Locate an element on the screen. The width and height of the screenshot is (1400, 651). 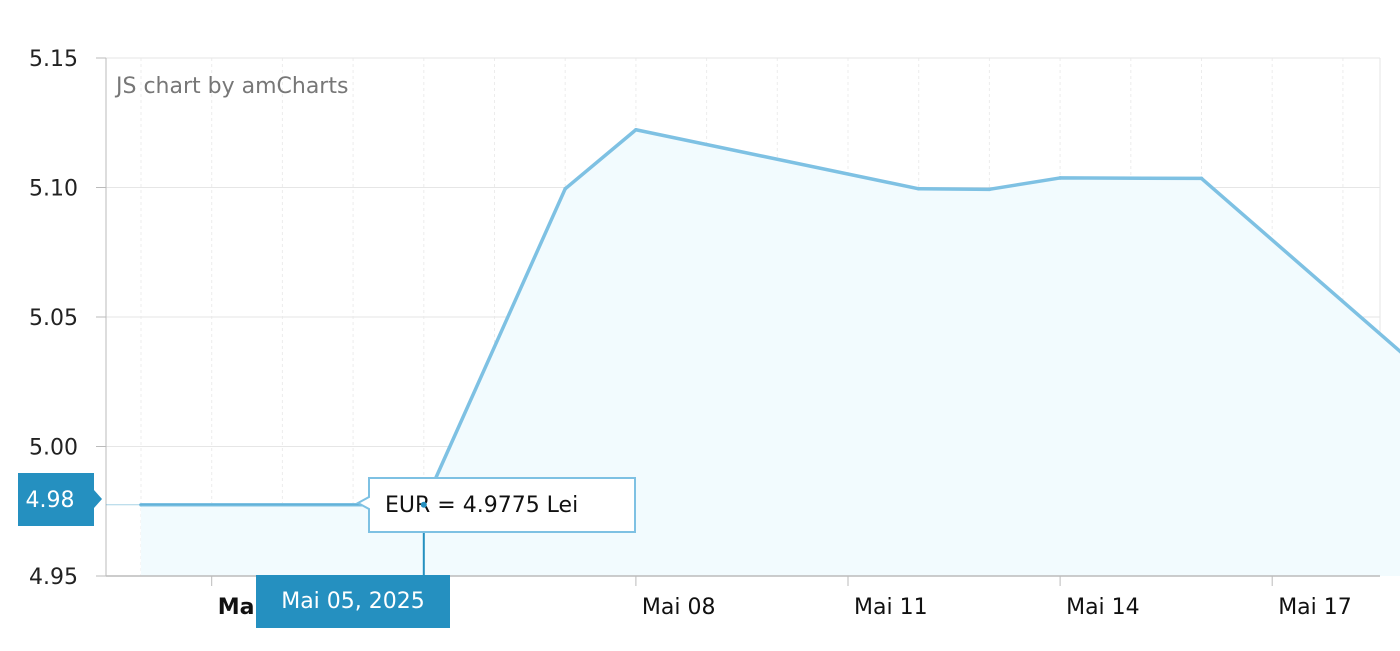
x-tick-label: Mai 08 is located at coordinates (679, 607).